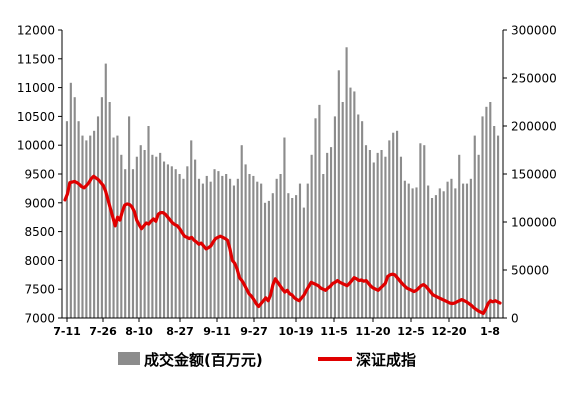 The width and height of the screenshot is (575, 404). What do you see at coordinates (534, 127) in the screenshot?
I see `right-tick-label: 200000` at bounding box center [534, 127].